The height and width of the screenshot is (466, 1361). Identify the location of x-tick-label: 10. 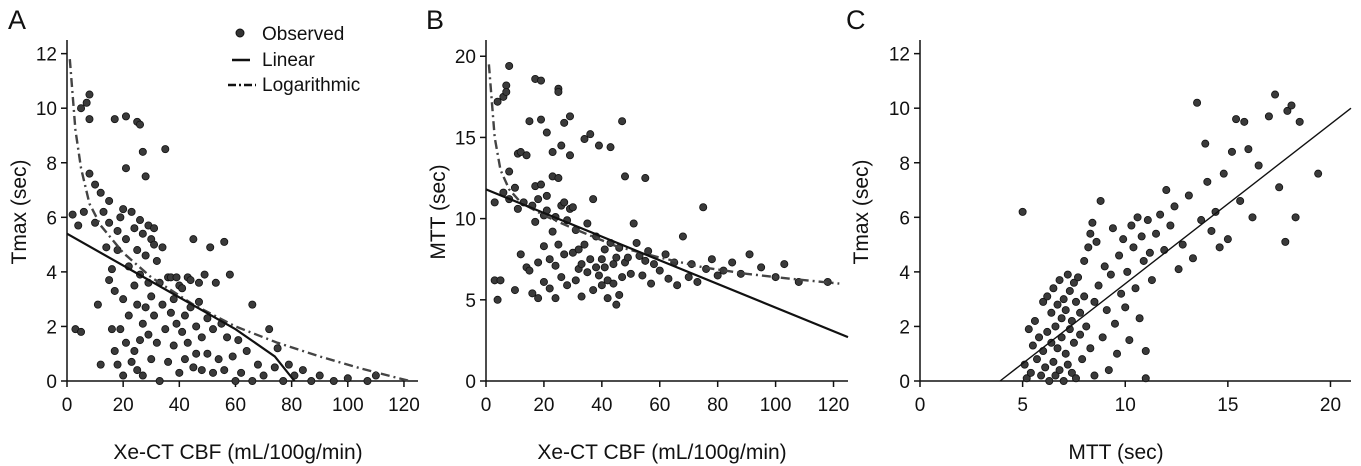
(1125, 405).